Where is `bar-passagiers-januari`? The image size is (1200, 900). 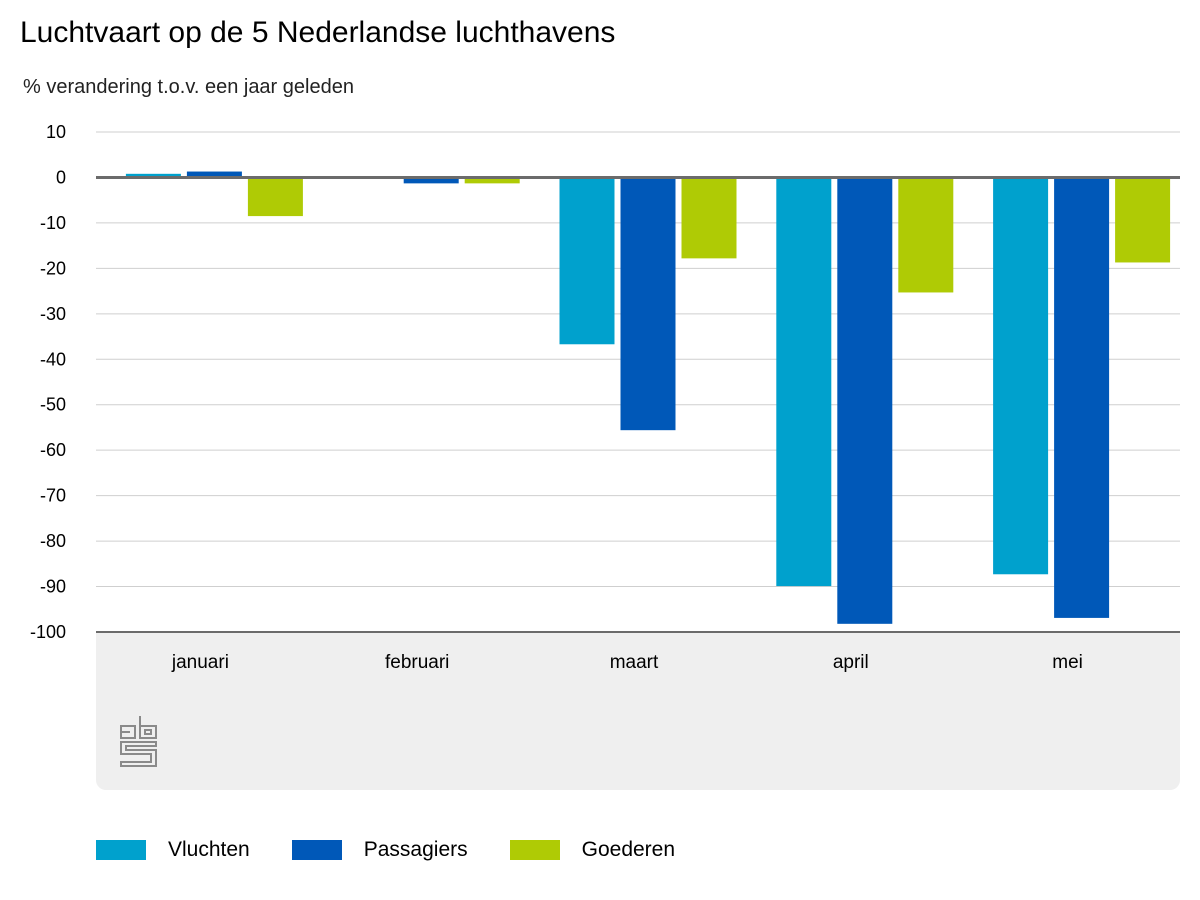 bar-passagiers-januari is located at coordinates (214, 174).